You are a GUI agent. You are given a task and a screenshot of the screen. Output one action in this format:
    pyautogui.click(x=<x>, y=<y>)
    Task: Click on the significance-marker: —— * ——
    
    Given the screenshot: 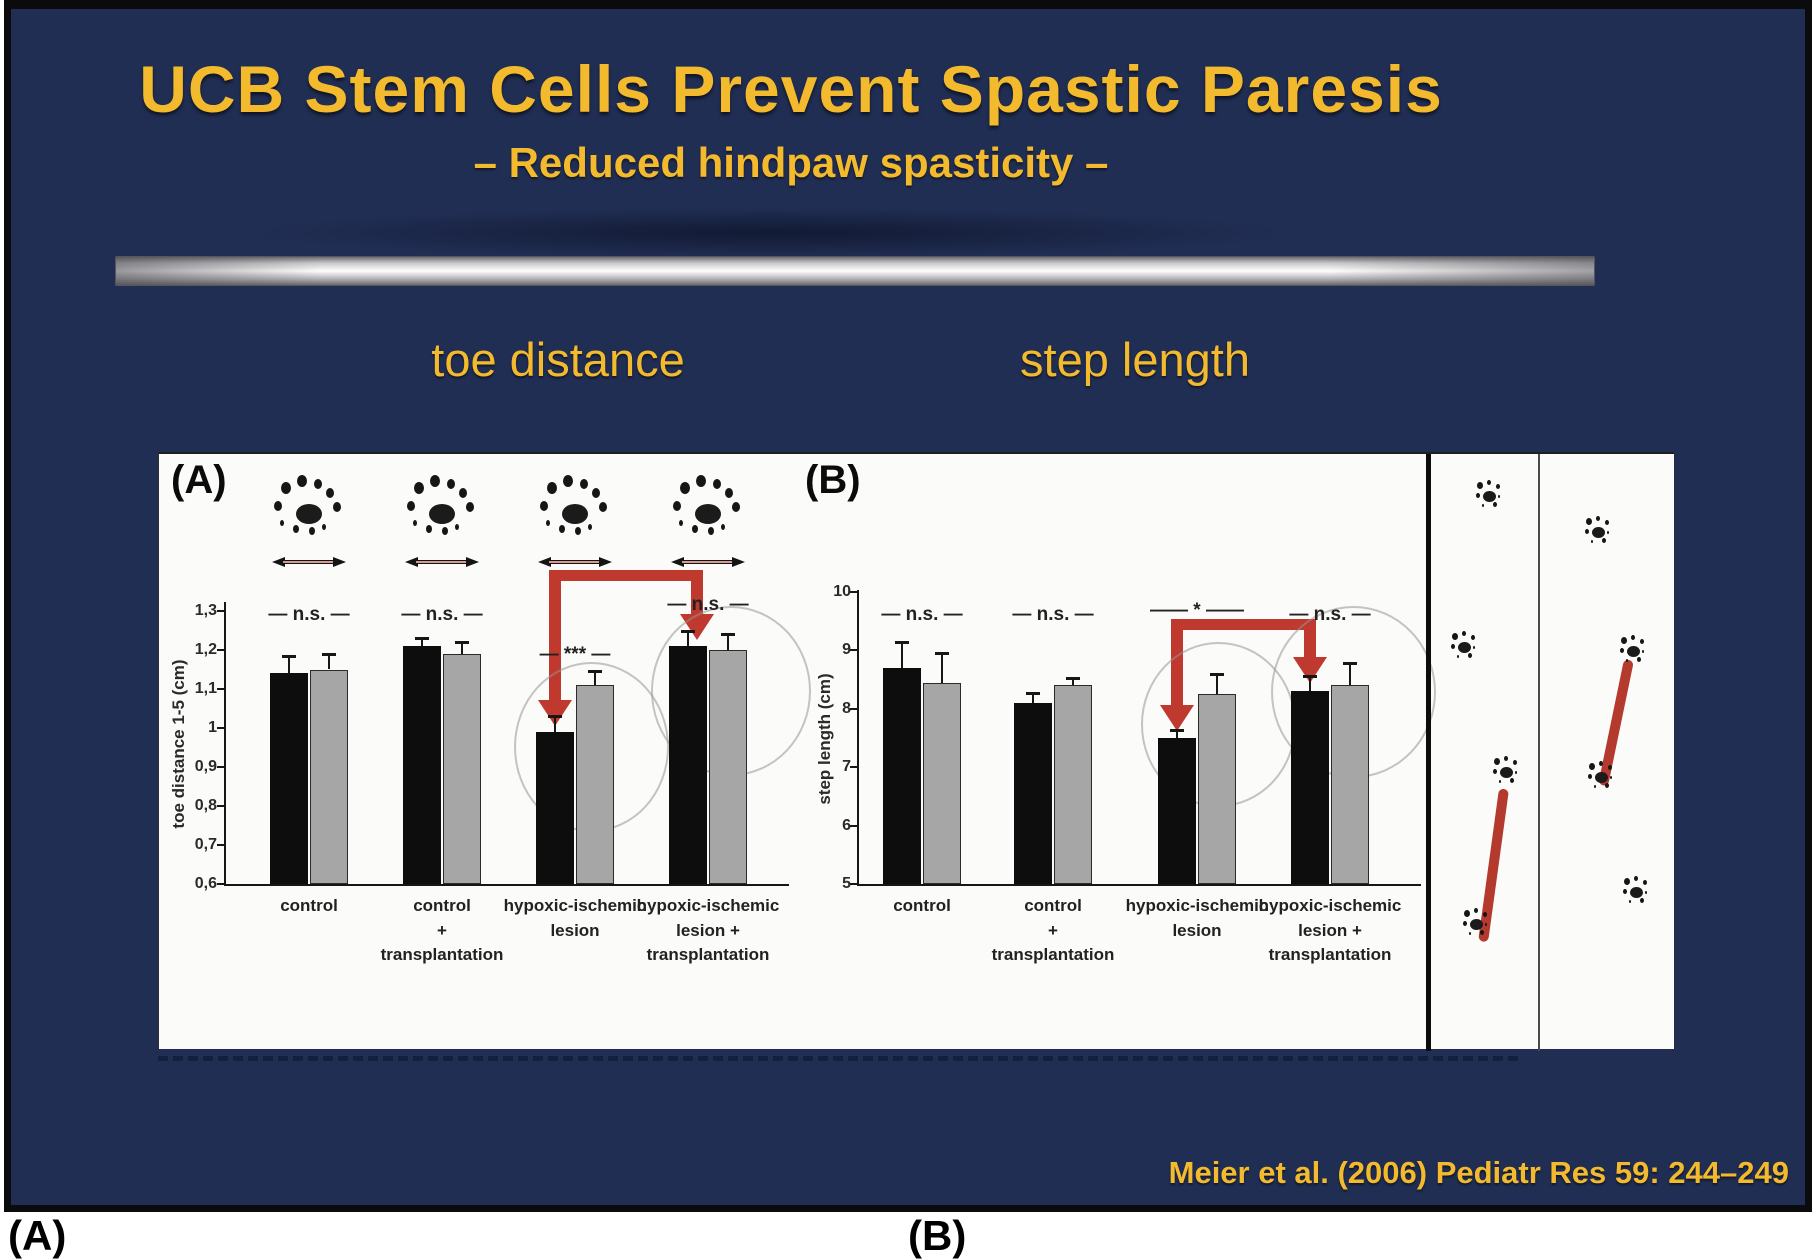 What is the action you would take?
    pyautogui.click(x=1197, y=610)
    